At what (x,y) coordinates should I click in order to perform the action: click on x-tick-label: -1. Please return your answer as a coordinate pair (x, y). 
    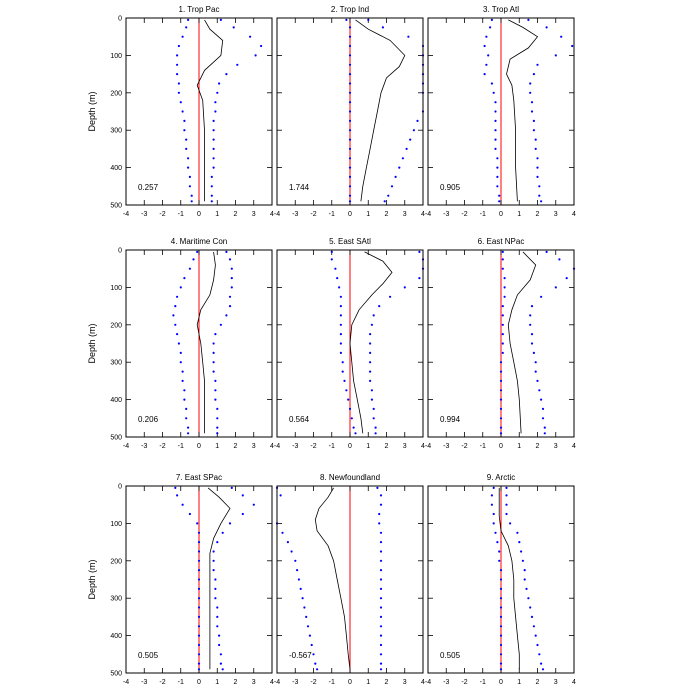
    Looking at the image, I should click on (483, 214).